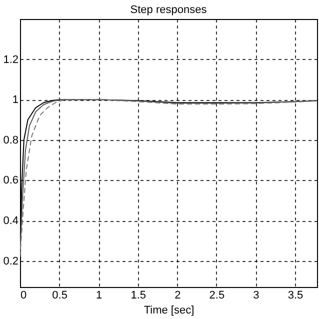 The width and height of the screenshot is (319, 319). What do you see at coordinates (169, 310) in the screenshot?
I see `x-axis-title: Time [sec]` at bounding box center [169, 310].